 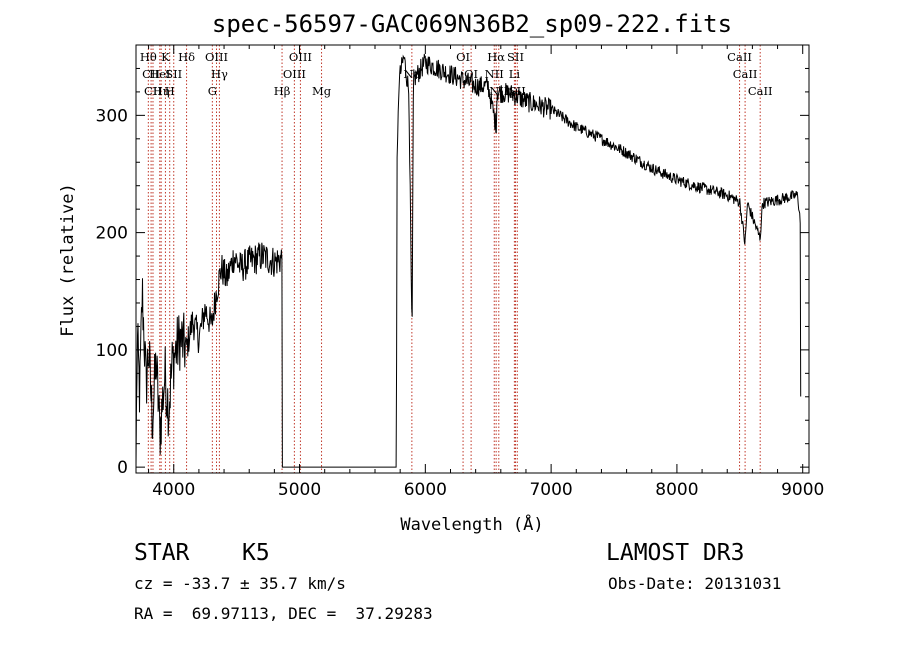 What do you see at coordinates (256, 553) in the screenshot?
I see `subclass-label: K5` at bounding box center [256, 553].